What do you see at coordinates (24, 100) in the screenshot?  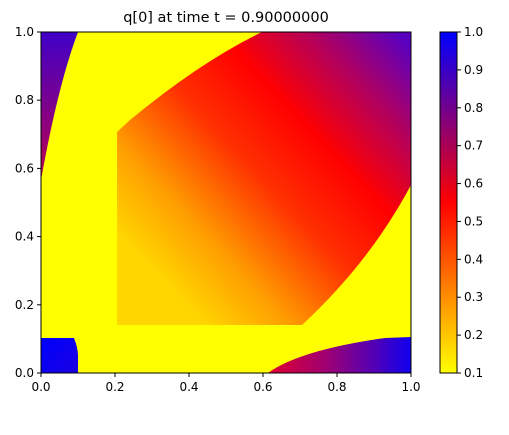 I see `y-tick-label: 0.8` at bounding box center [24, 100].